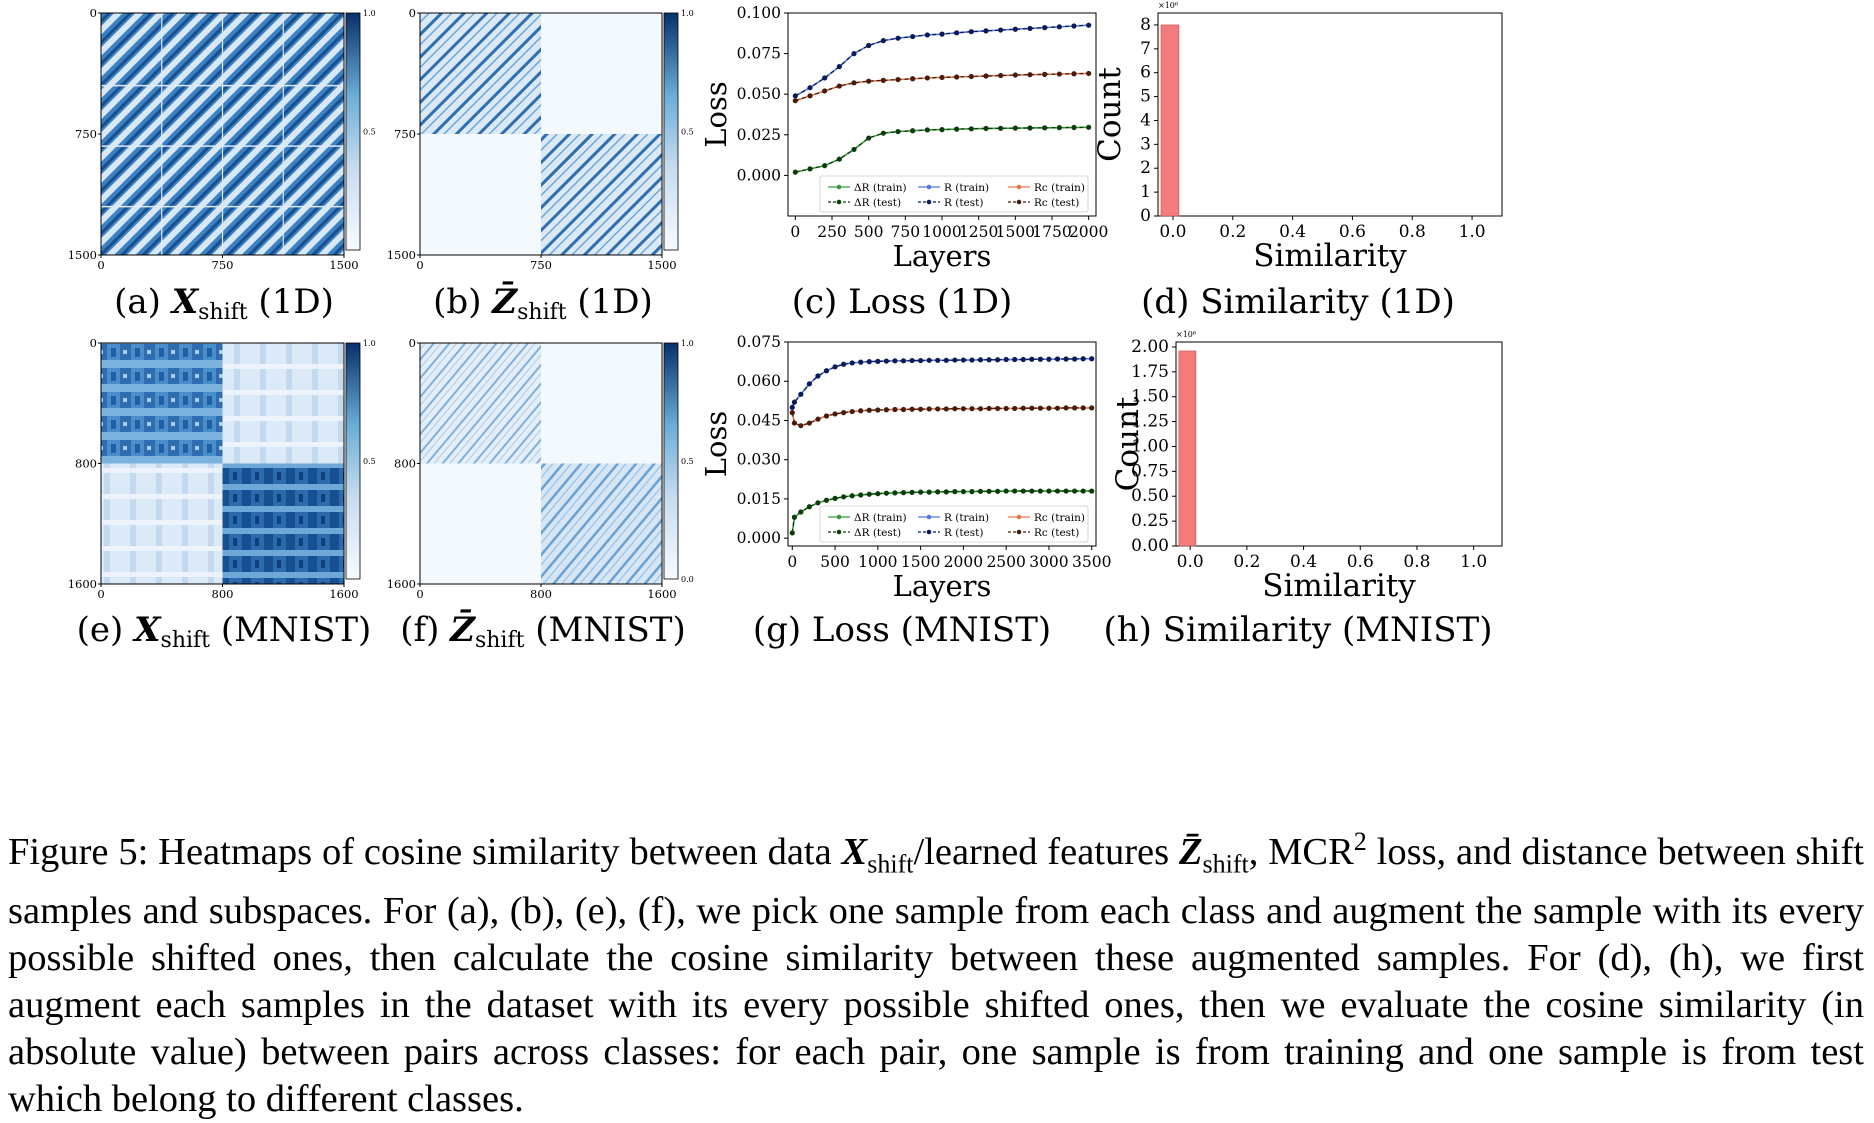  What do you see at coordinates (223, 594) in the screenshot?
I see `heatmap-xtick-label: 800` at bounding box center [223, 594].